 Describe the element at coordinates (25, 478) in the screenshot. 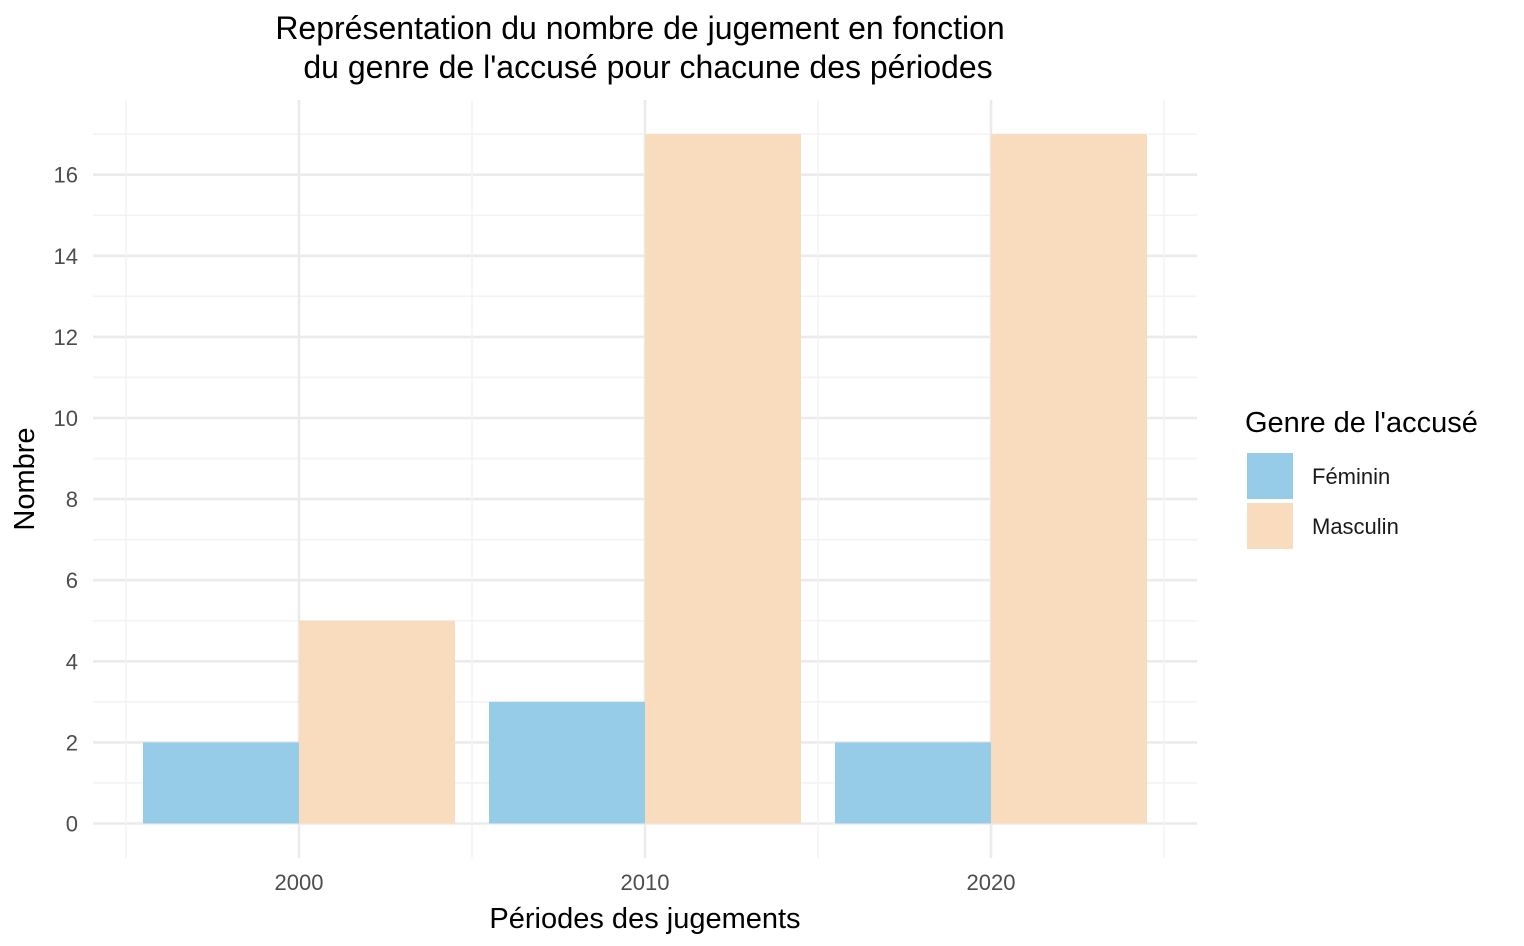

I see `y-axis-title: Nombre` at that location.